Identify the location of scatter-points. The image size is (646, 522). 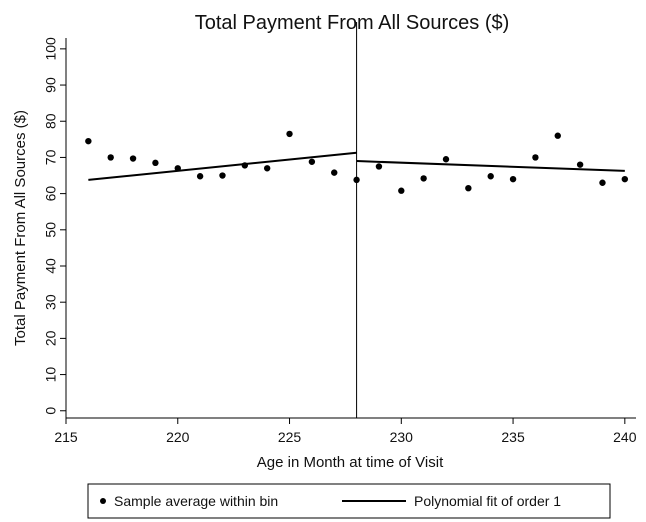
(357, 162).